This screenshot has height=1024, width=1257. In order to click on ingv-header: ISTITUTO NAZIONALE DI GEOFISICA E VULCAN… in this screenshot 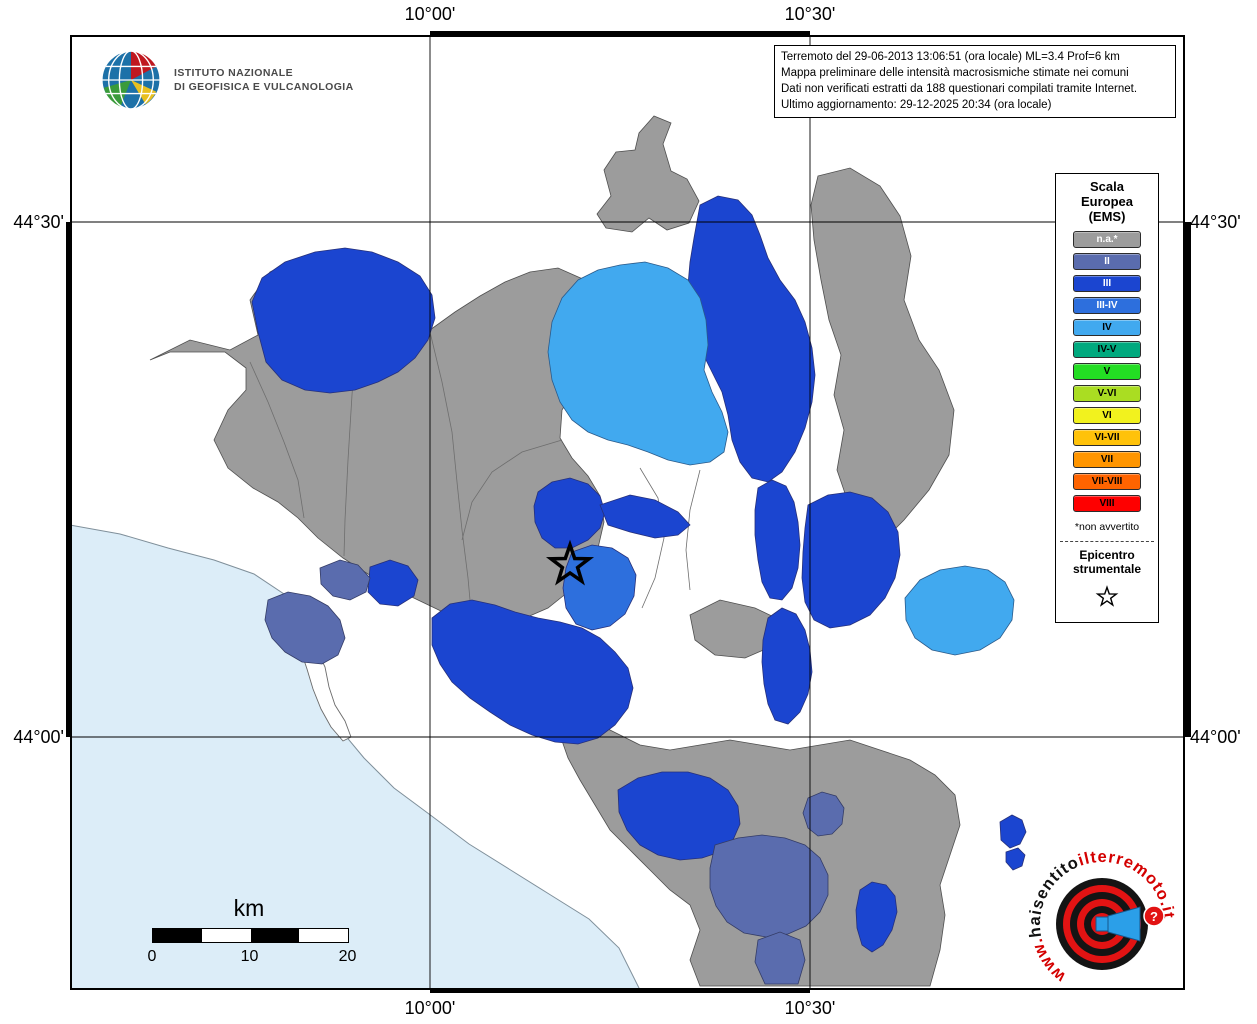, I will do `click(227, 80)`.